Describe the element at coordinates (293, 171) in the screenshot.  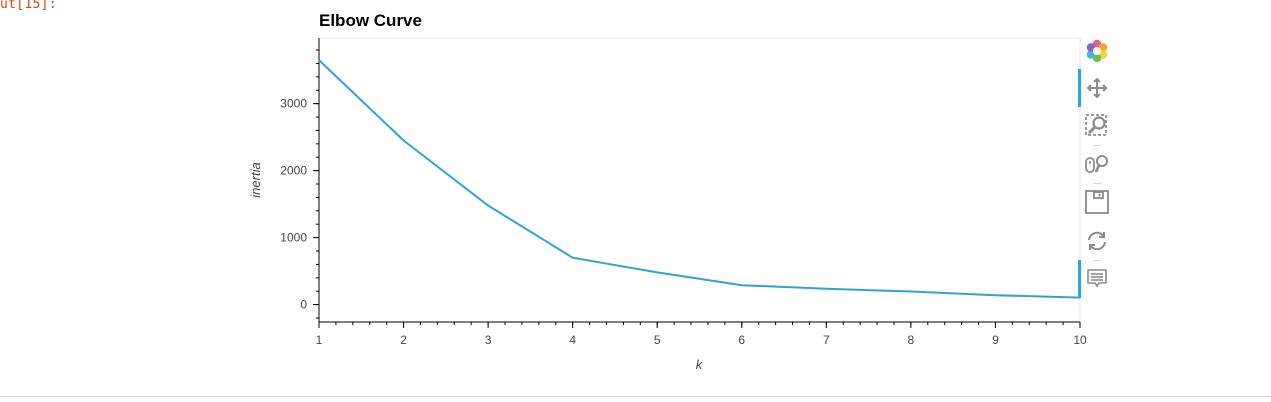
I see `y-tick-label: 2000` at that location.